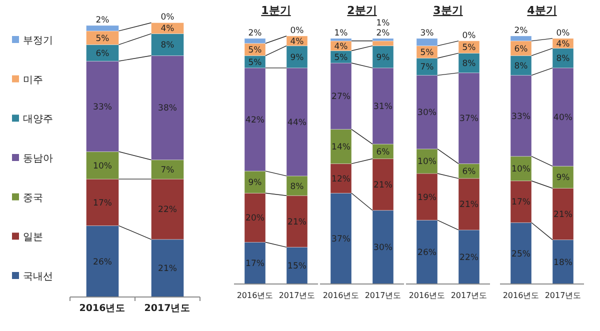 The image size is (600, 331). Describe the element at coordinates (383, 107) in the screenshot. I see `data-label: 31%` at that location.